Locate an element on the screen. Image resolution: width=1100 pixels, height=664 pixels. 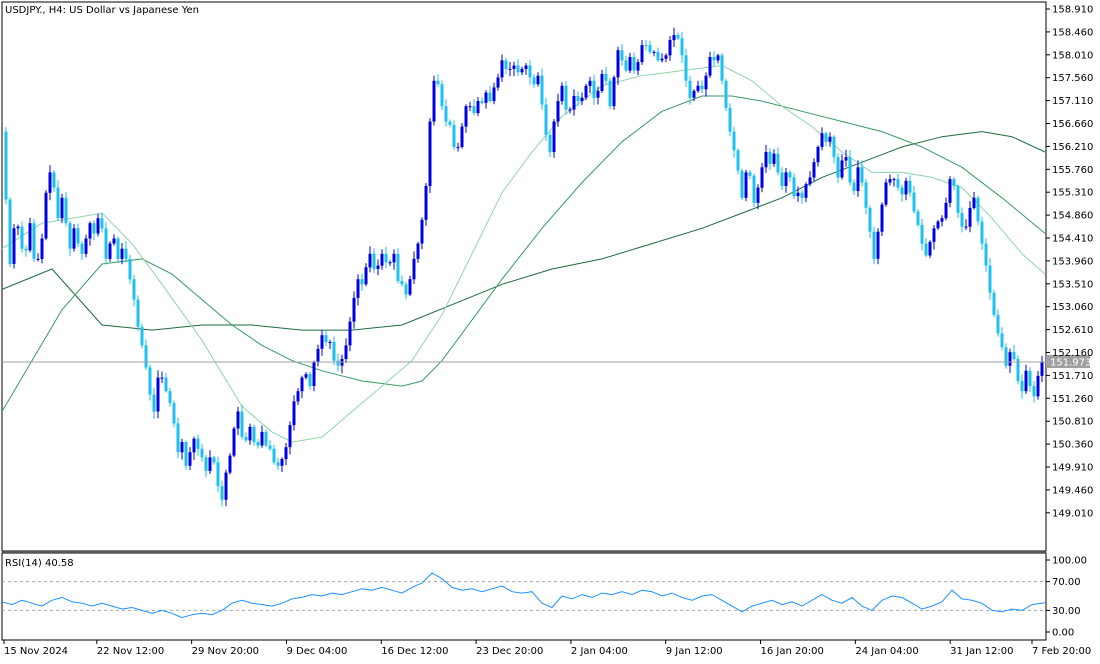
price-tick-label: 158.910 is located at coordinates (1072, 10).